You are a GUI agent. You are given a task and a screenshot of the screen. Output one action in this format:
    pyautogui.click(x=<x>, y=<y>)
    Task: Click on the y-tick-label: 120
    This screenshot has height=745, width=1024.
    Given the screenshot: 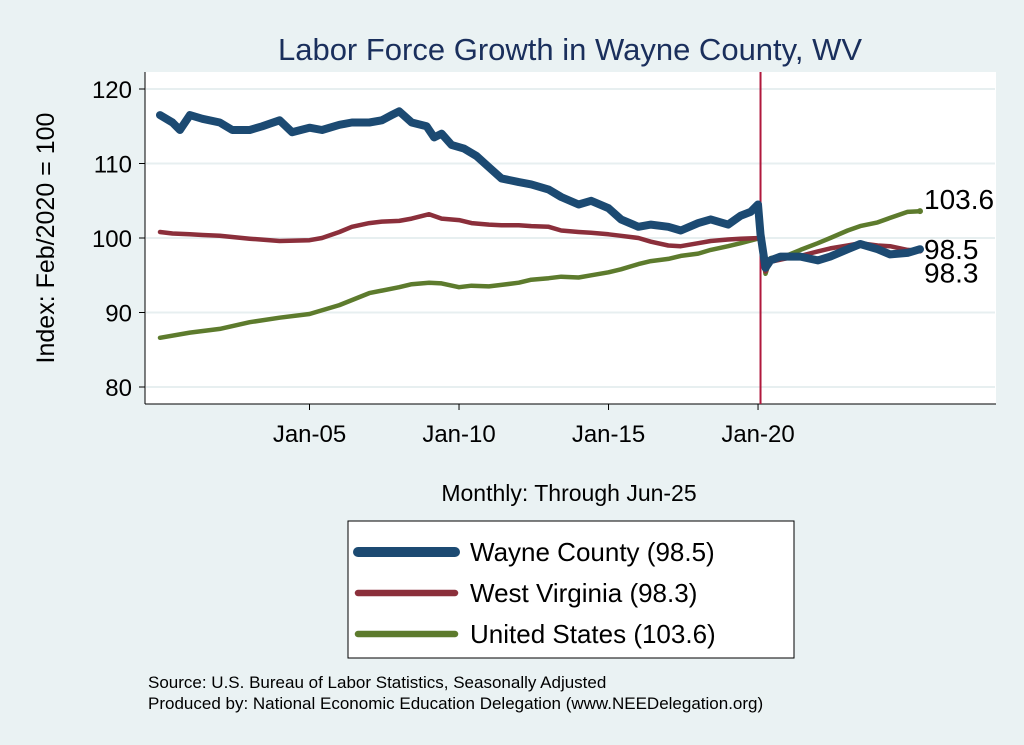 What is the action you would take?
    pyautogui.click(x=112, y=90)
    